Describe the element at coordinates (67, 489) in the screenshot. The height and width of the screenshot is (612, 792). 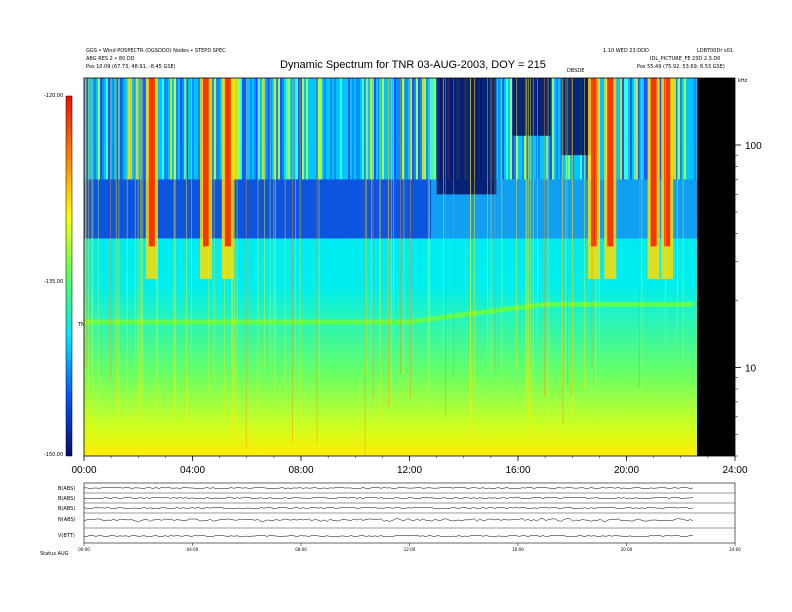
I see `panel-label-1: B(ABS)` at that location.